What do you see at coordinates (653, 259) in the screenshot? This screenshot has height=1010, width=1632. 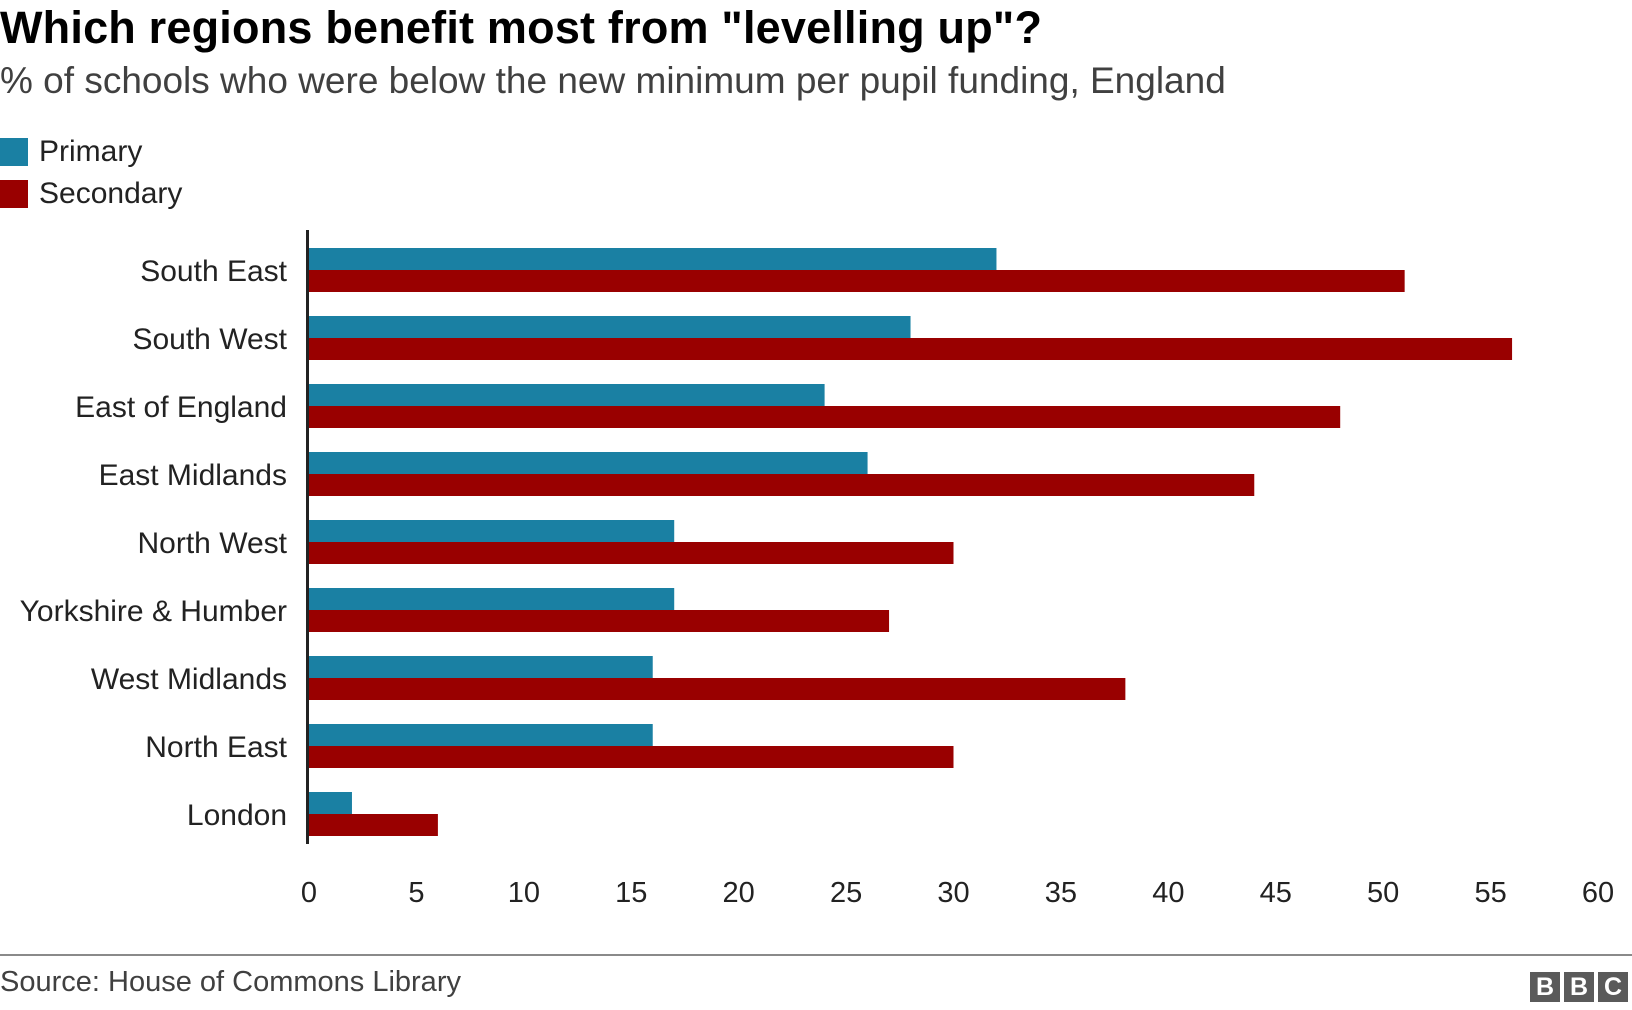 I see `bar-primary-south-east` at bounding box center [653, 259].